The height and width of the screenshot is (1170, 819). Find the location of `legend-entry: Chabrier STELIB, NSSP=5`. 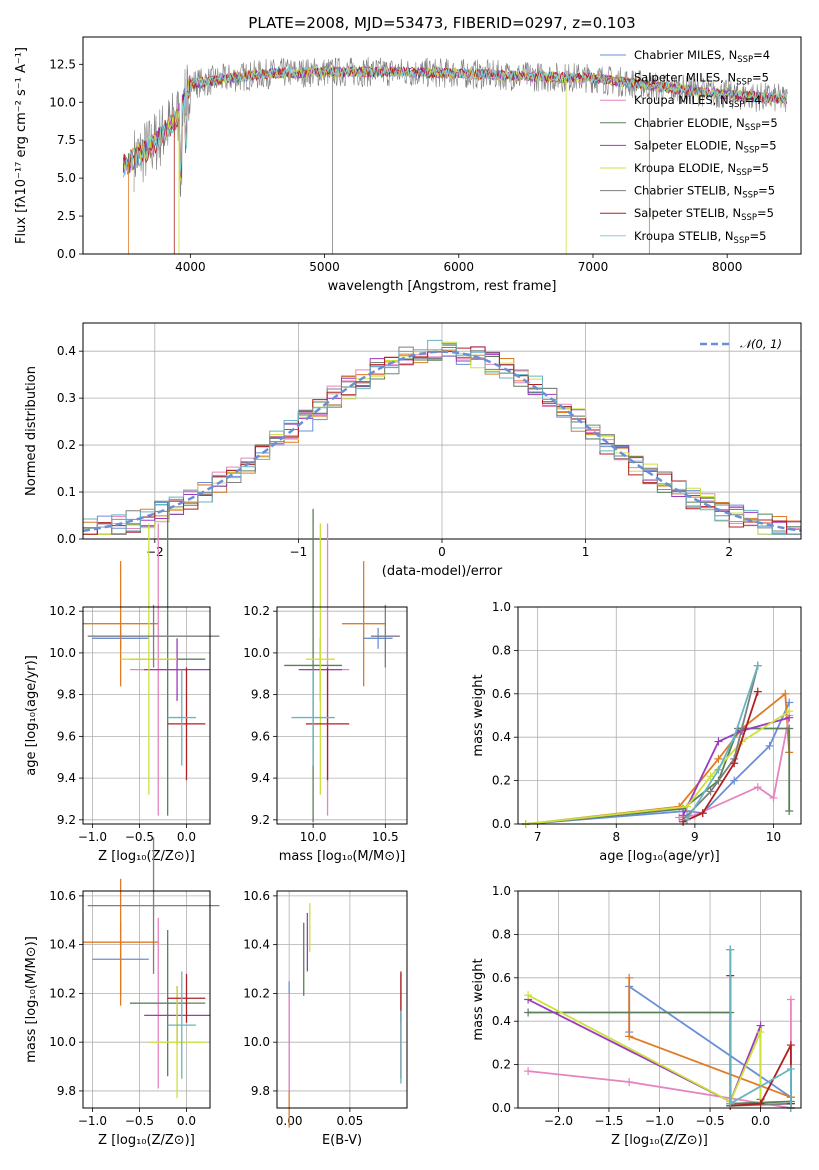

legend-entry: Chabrier STELIB, NSSP=5 is located at coordinates (704, 192).